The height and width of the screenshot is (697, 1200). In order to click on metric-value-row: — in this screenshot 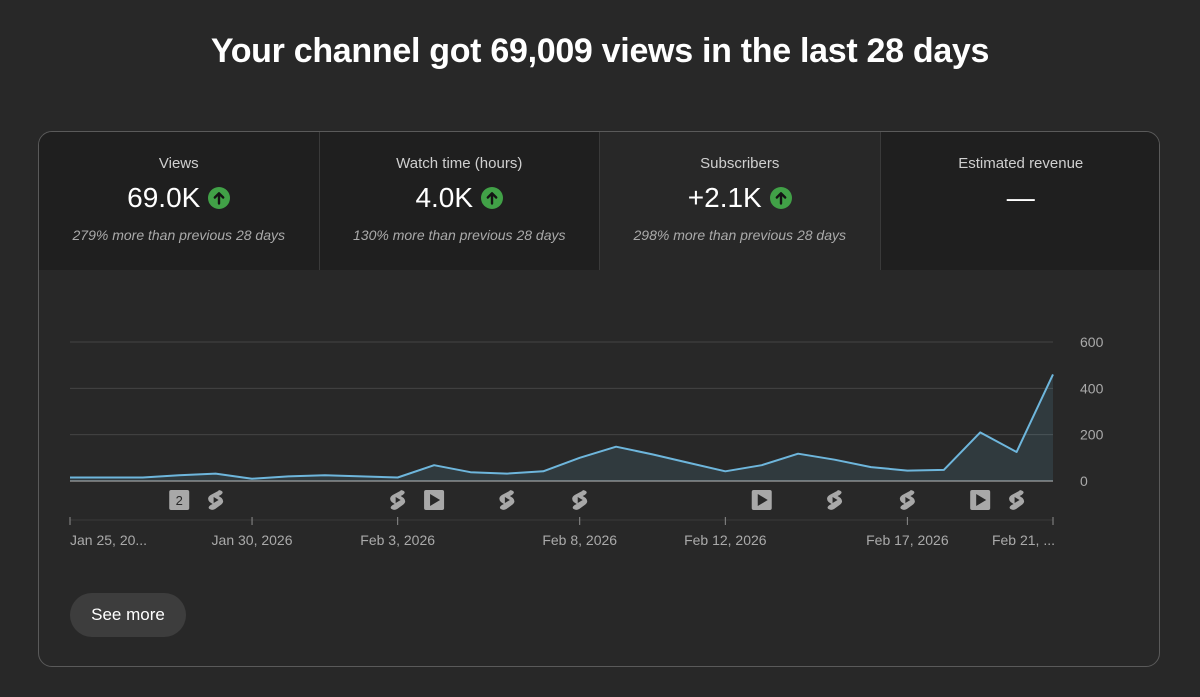, I will do `click(1020, 198)`.